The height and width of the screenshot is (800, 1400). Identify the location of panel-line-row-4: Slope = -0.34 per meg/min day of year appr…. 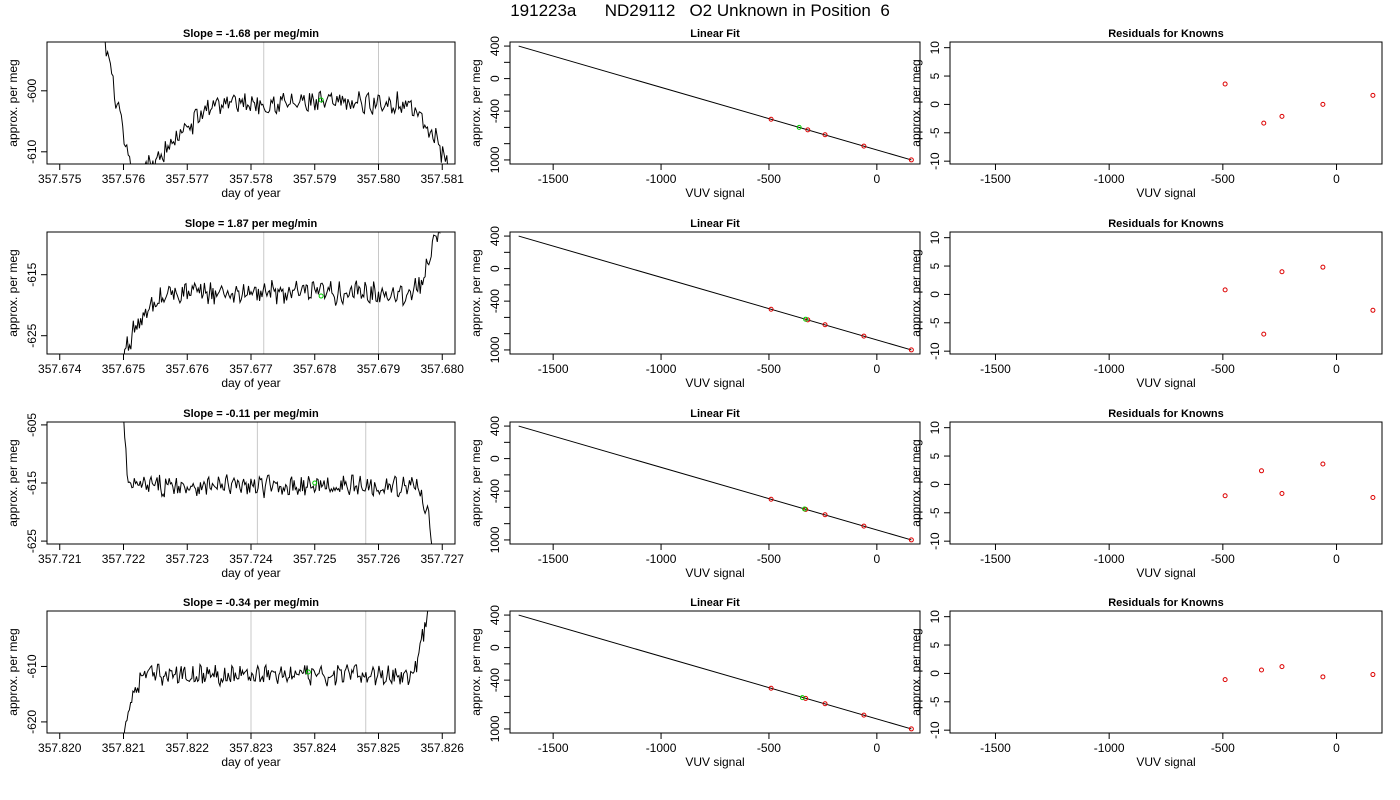
(235, 683).